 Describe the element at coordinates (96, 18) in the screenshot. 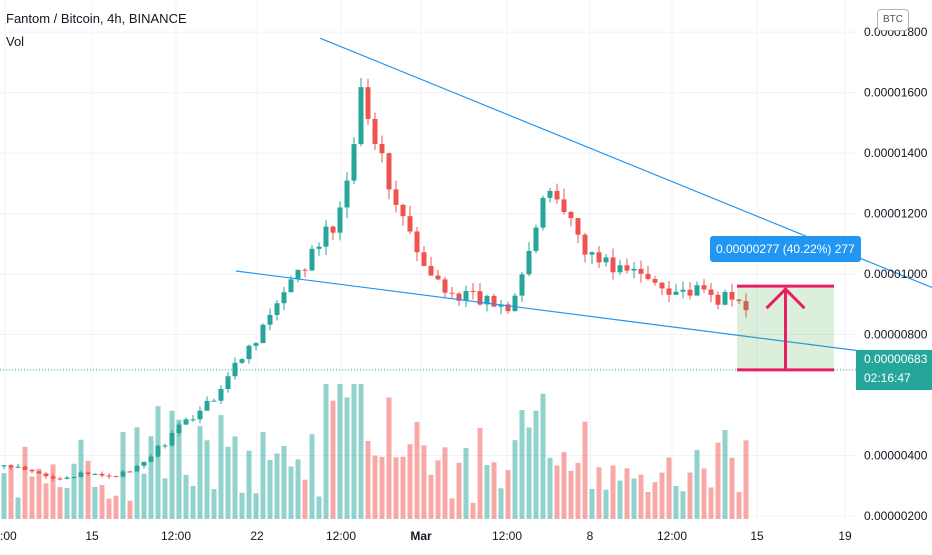

I see `symbol-title: Fantom / Bitcoin, 4h, BINANCE` at that location.